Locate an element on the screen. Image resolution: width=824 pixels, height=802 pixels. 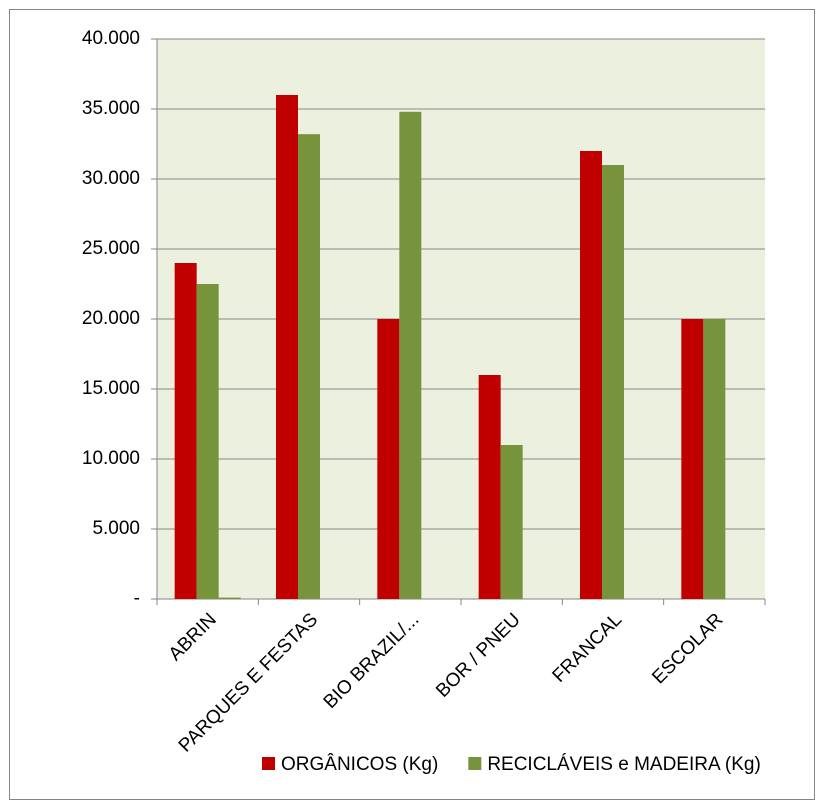
y-tick-label: 35.000 is located at coordinates (111, 108).